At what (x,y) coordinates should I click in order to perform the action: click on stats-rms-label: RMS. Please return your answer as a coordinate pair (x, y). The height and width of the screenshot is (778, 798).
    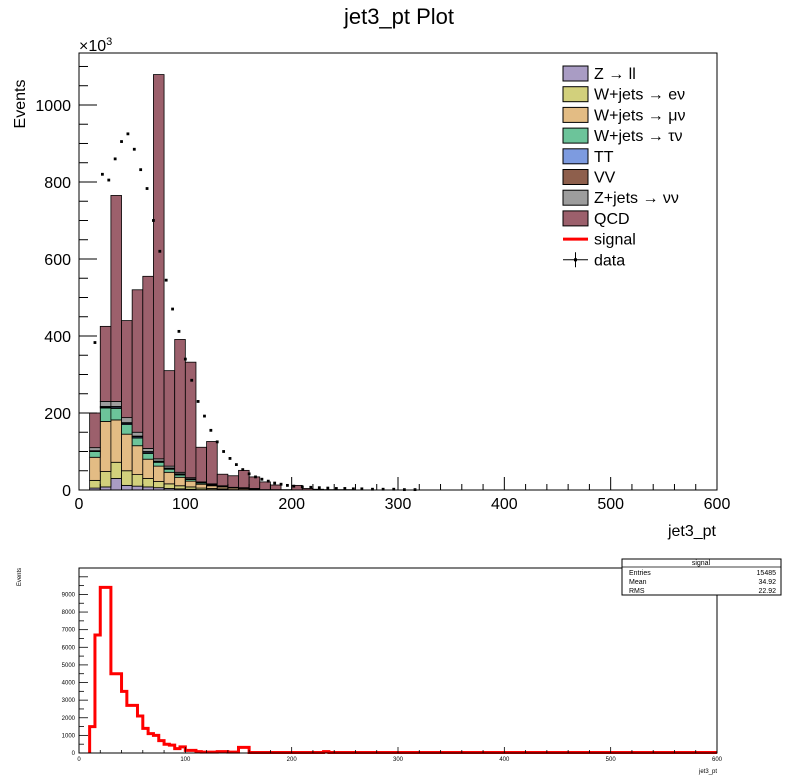
    Looking at the image, I should click on (637, 591).